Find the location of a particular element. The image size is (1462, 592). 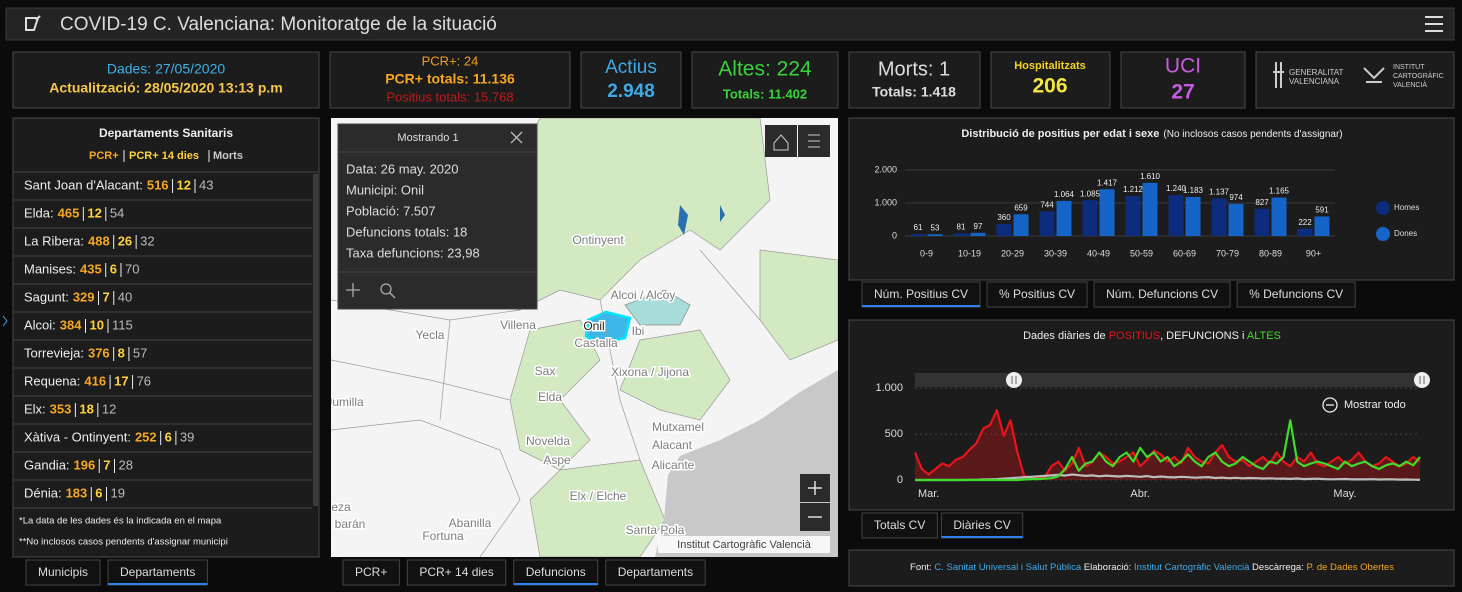

value-label: 591 is located at coordinates (1322, 210).